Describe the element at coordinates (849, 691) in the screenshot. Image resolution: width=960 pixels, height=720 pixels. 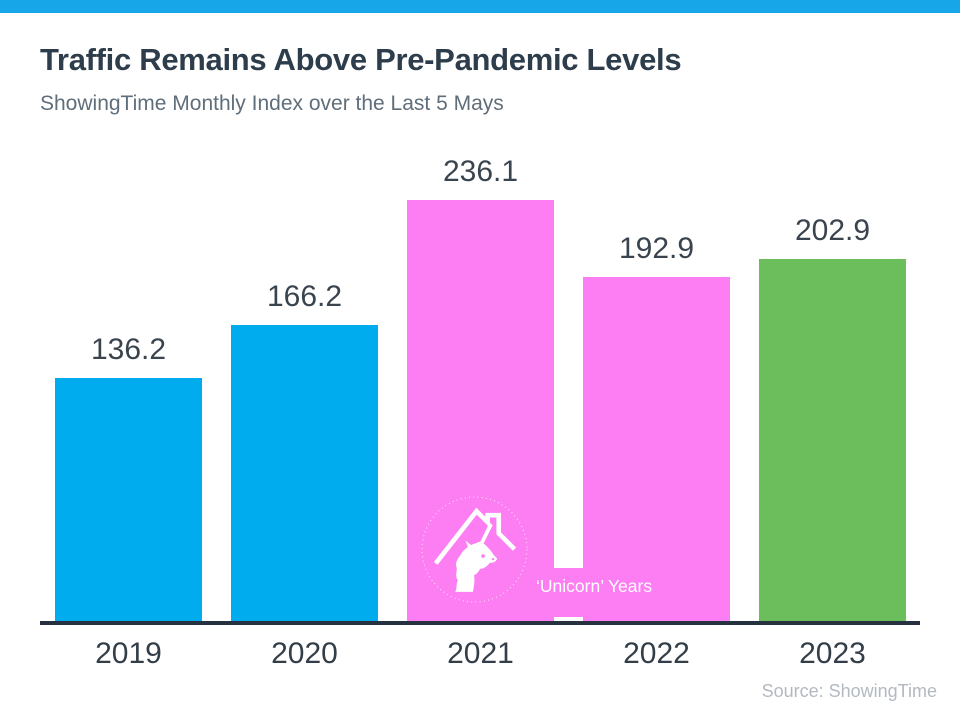
I see `source-credit: Source: ShowingTime` at that location.